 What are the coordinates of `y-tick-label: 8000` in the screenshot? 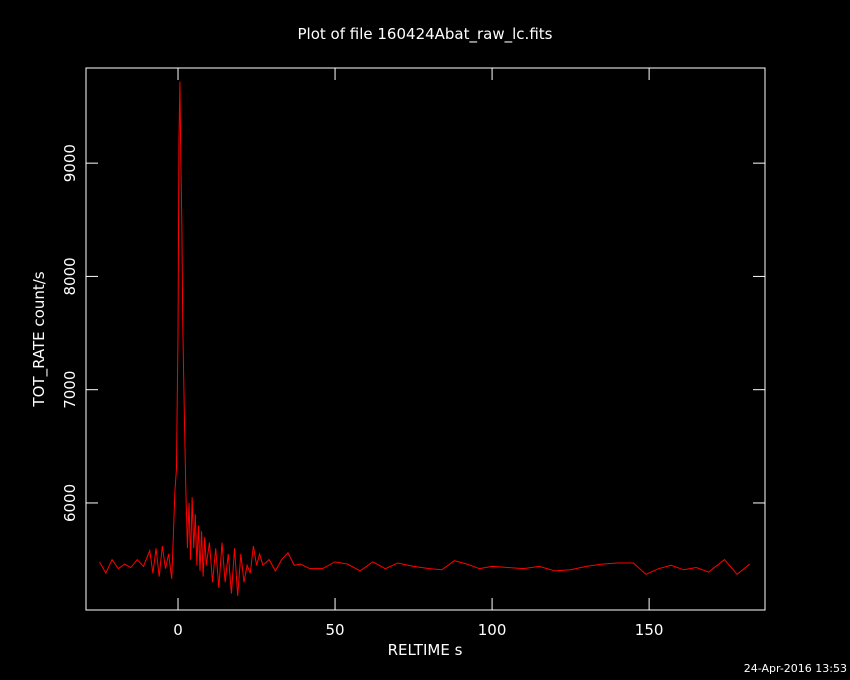 It's located at (70, 276).